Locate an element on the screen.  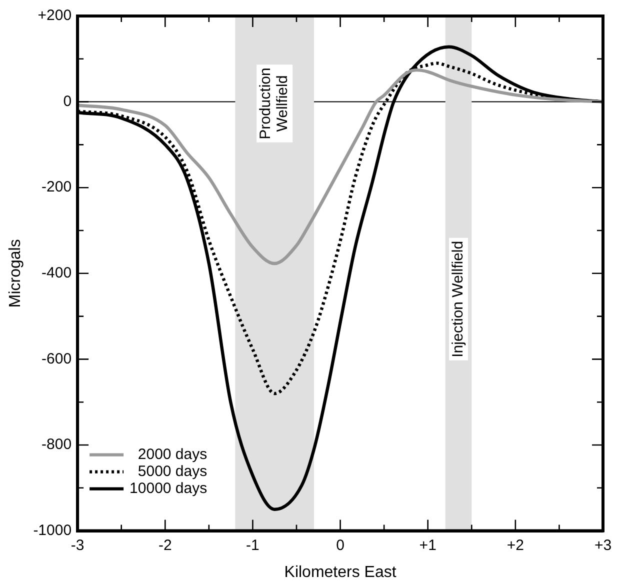
x-tick-label: 0 is located at coordinates (340, 545).